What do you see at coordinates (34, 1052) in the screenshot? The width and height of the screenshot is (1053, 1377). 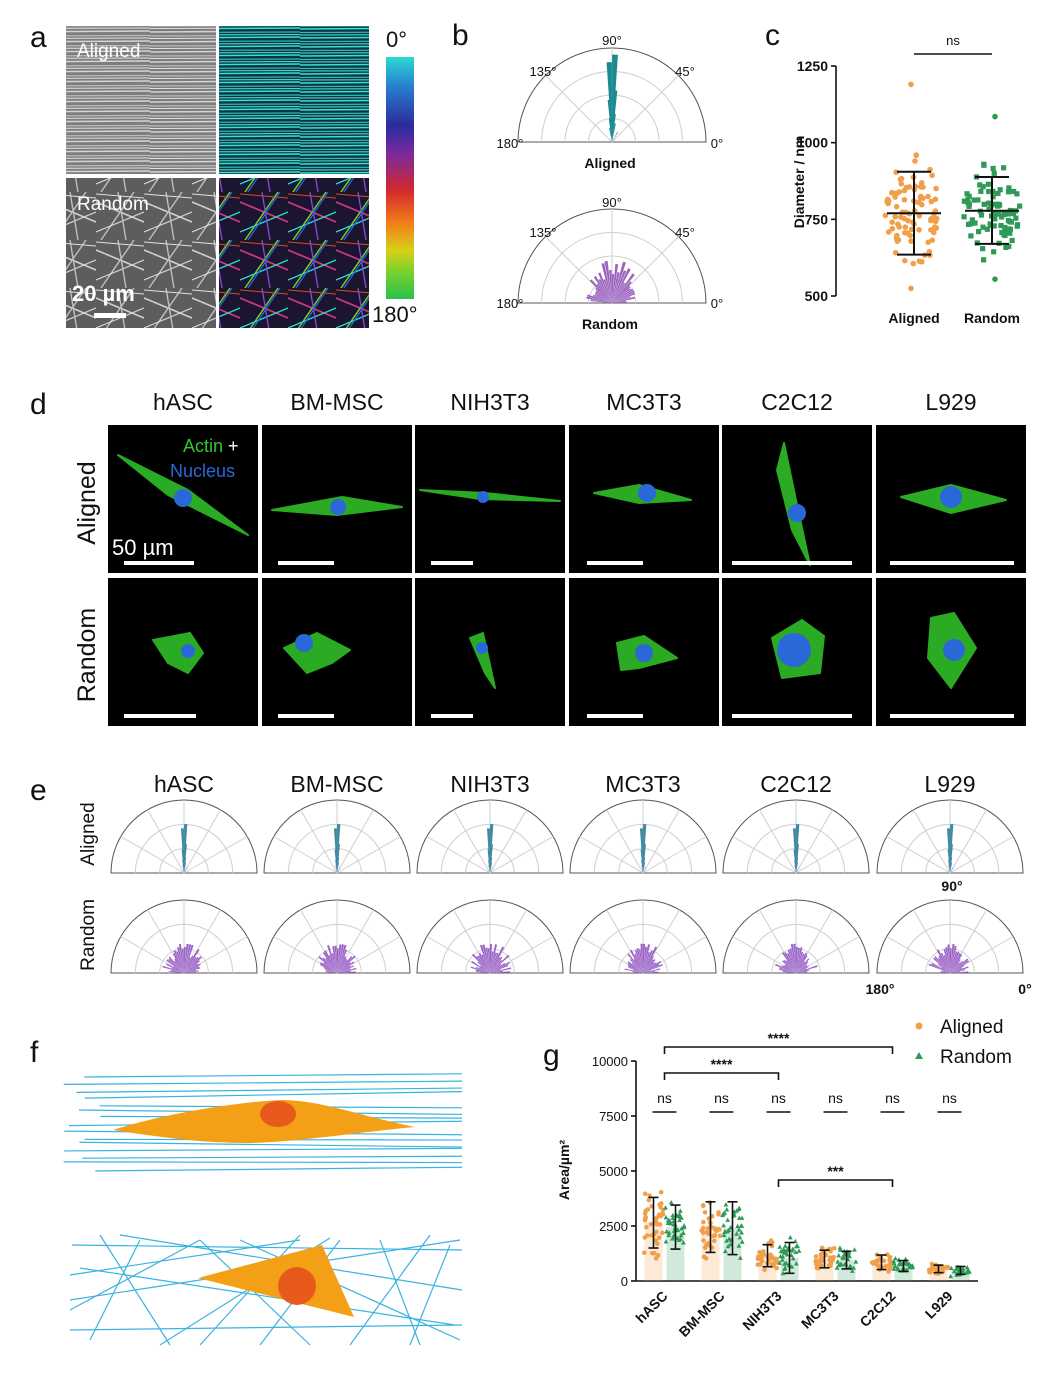 I see `panel-label-f: f` at bounding box center [34, 1052].